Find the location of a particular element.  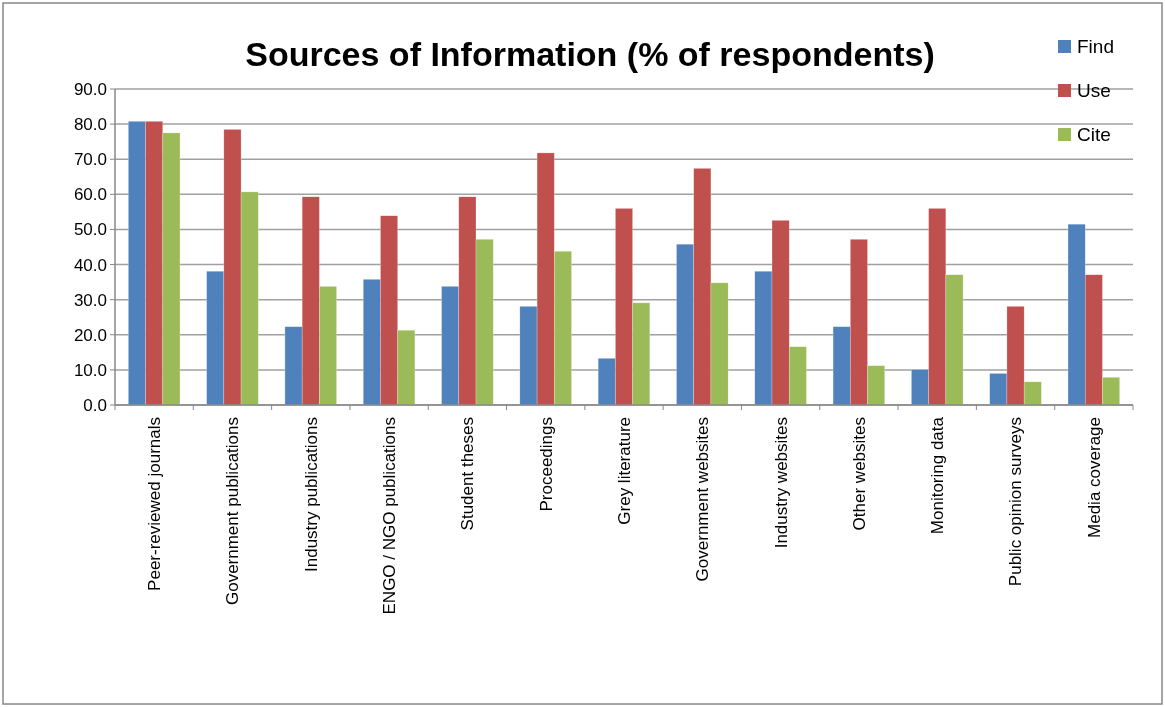

legend-label: Cite is located at coordinates (1094, 135).